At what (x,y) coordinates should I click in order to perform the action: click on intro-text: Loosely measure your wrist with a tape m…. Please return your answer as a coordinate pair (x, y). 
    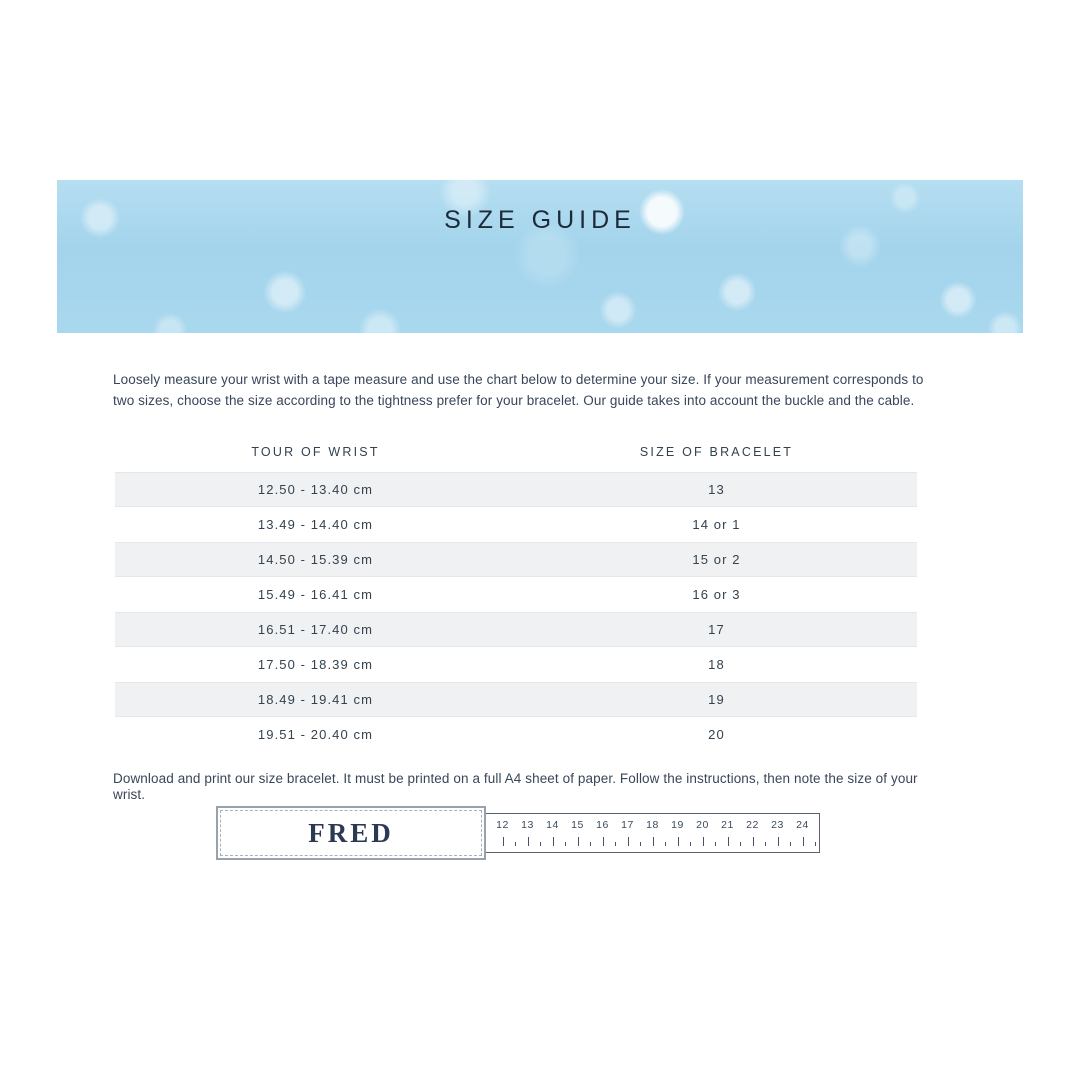
    Looking at the image, I should click on (518, 390).